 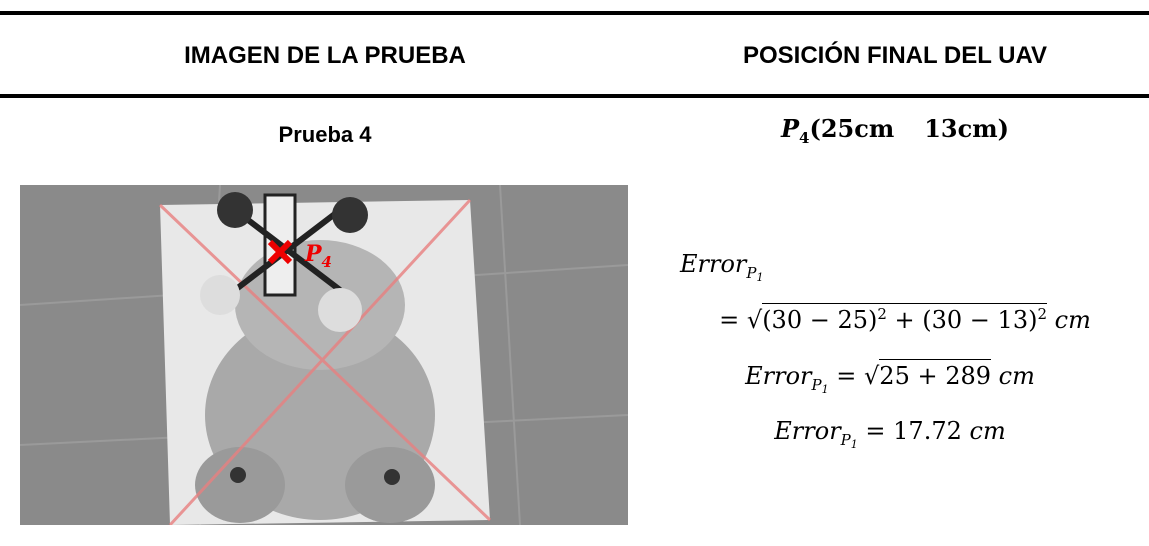 What do you see at coordinates (895, 55) in the screenshot?
I see `header-right: POSICIÓN FINAL DEL UAV` at bounding box center [895, 55].